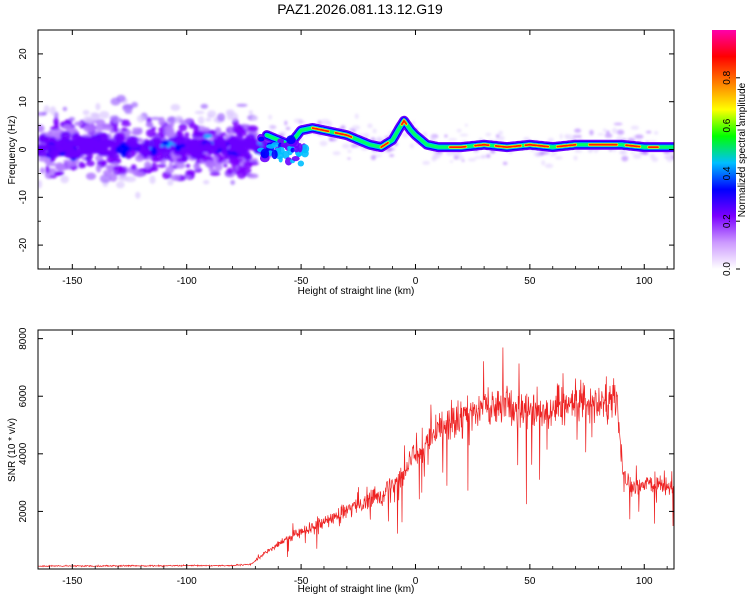  Describe the element at coordinates (356, 291) in the screenshot. I see `spectrogram-x-label: Height of straight line (km)` at that location.